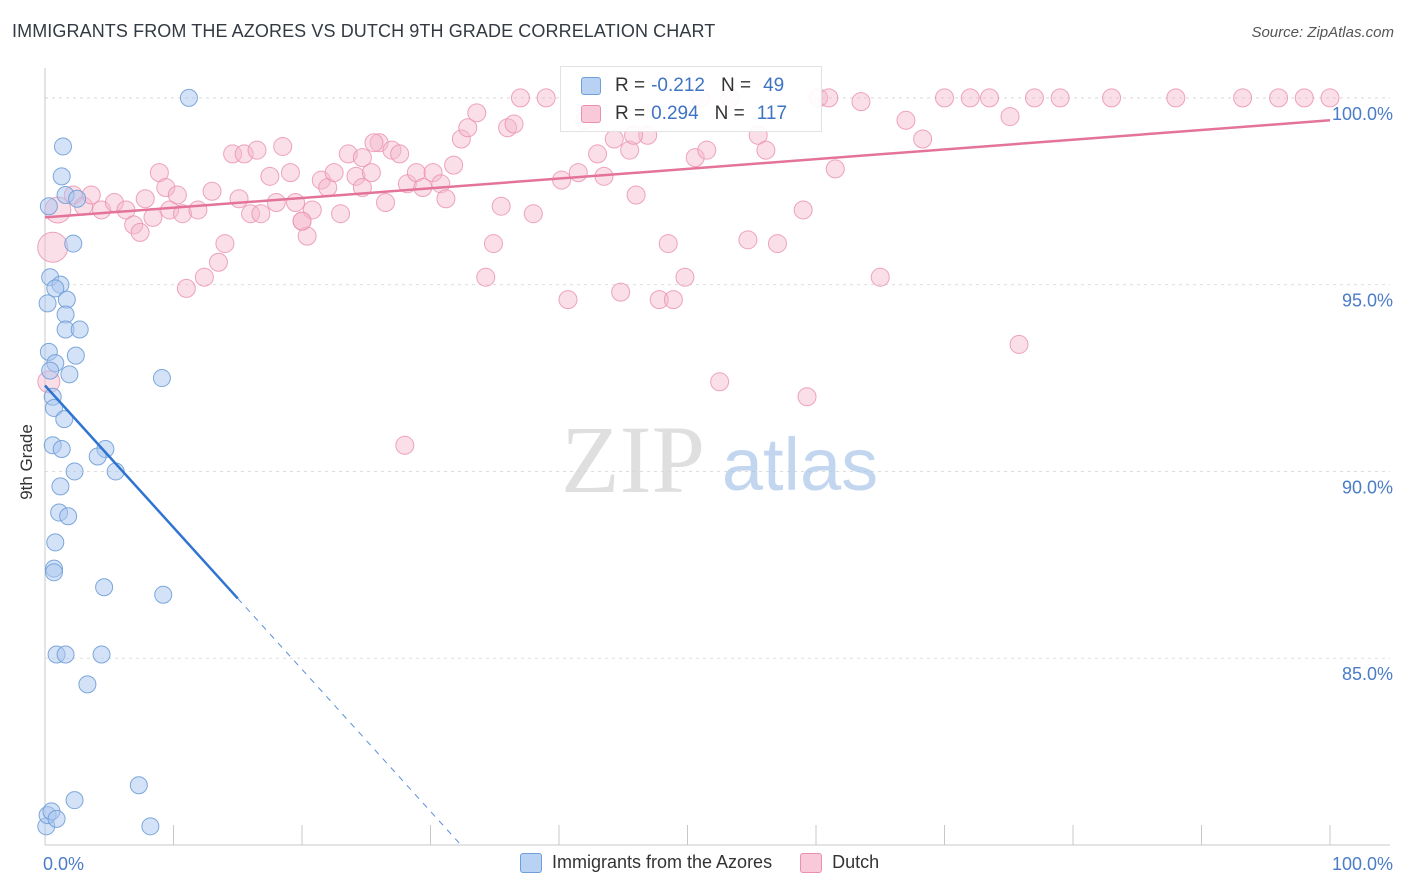  What do you see at coordinates (687, 169) in the screenshot?
I see `dutch-trend-line` at bounding box center [687, 169].